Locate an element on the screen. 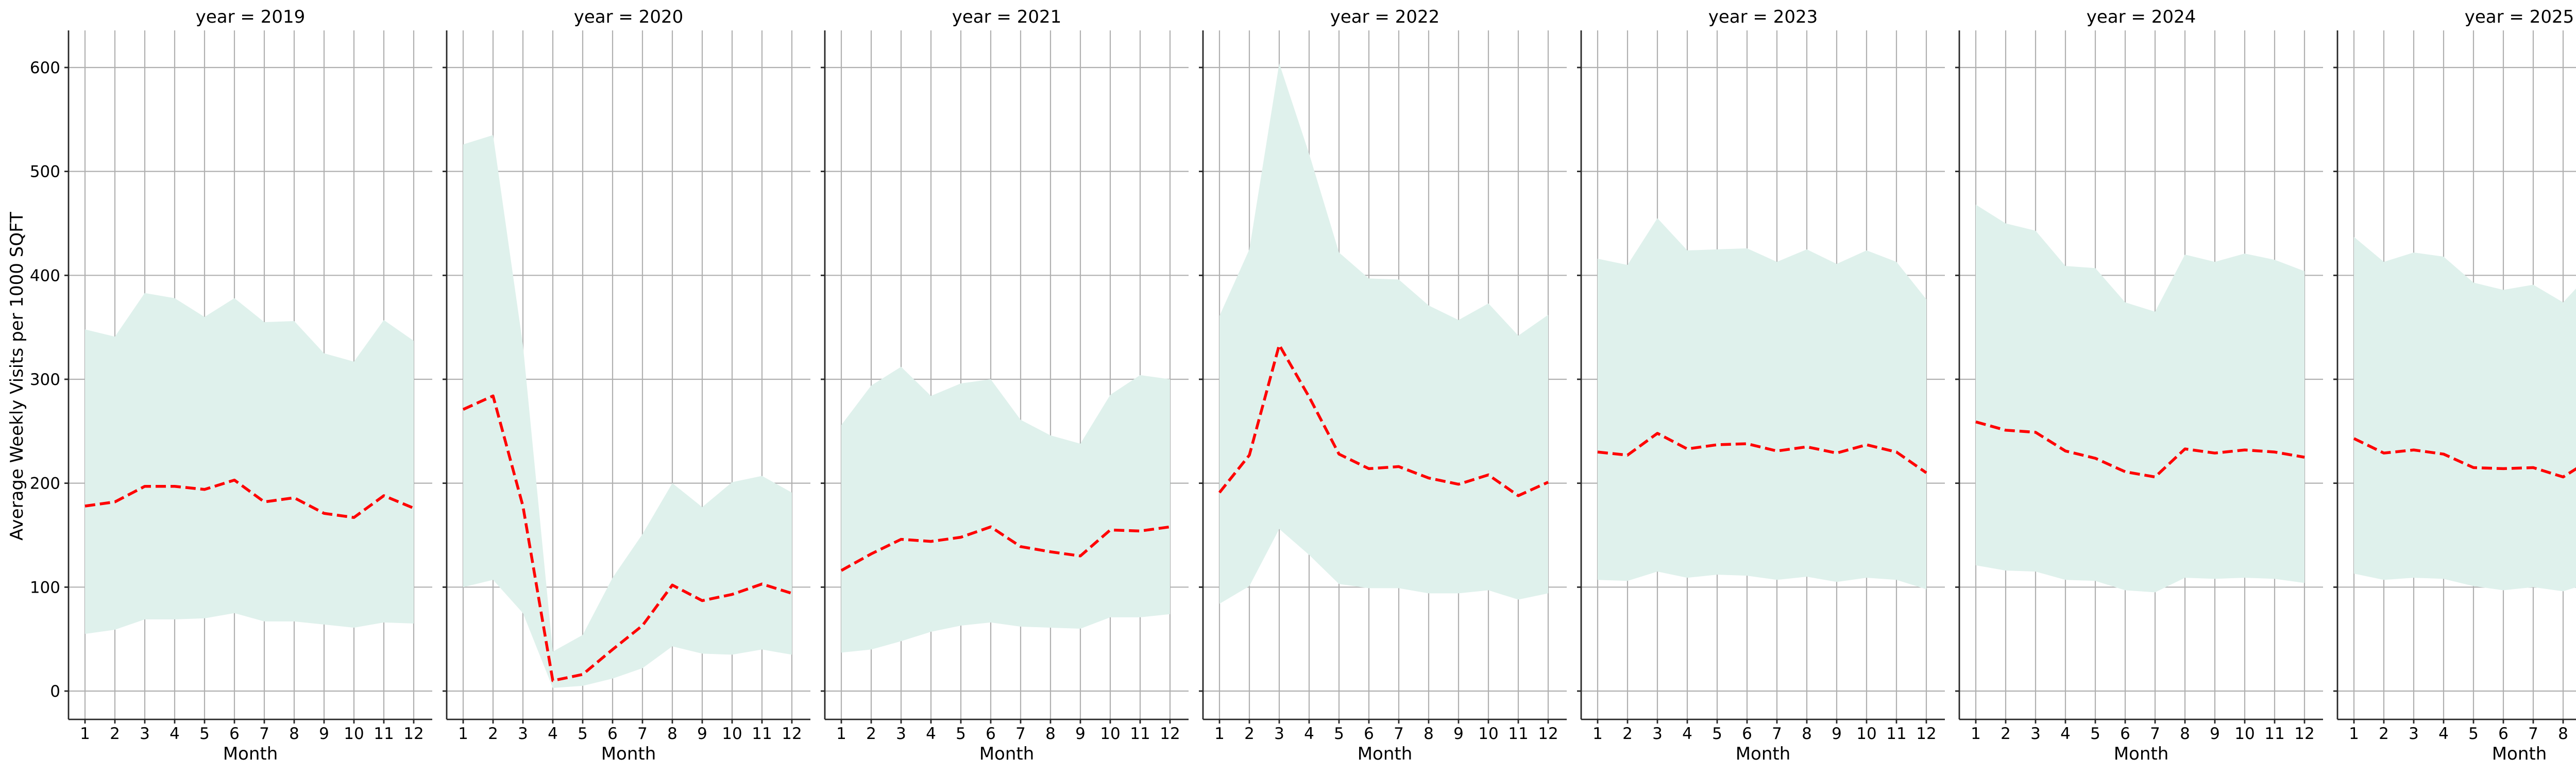 This screenshot has height=773, width=2576. panel-title: year = 2019 is located at coordinates (250, 17).